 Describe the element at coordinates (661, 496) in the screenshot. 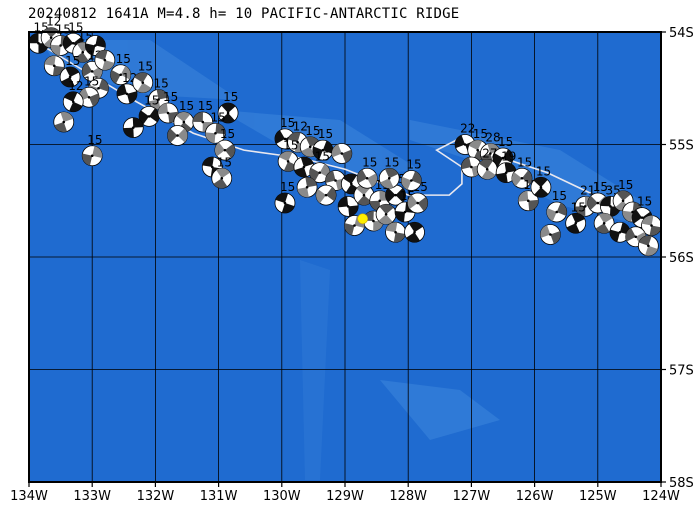

I see `x-tick-label: 124W` at that location.